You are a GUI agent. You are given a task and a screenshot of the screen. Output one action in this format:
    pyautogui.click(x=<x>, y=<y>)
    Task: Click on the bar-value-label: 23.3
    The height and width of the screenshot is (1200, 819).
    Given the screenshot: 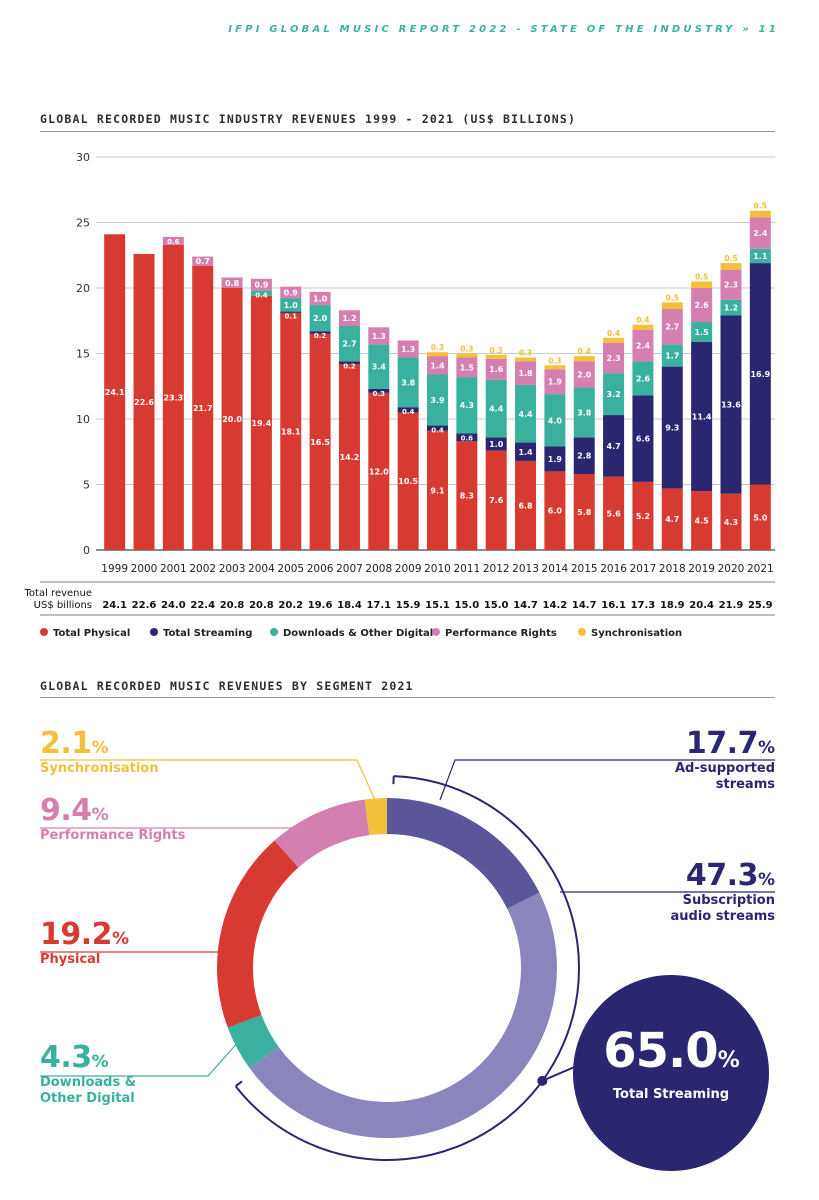 What is the action you would take?
    pyautogui.click(x=173, y=397)
    